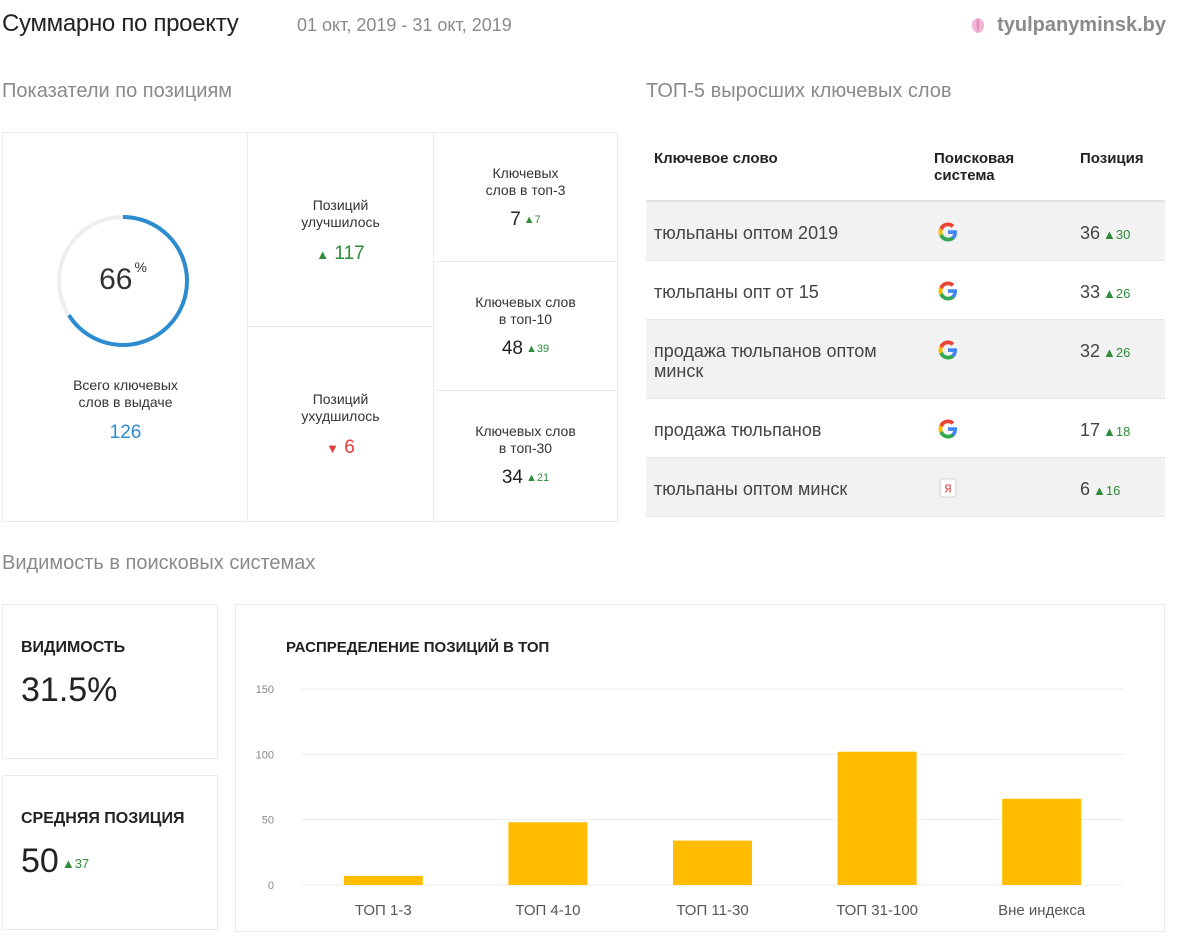 The width and height of the screenshot is (1200, 947). Describe the element at coordinates (1112, 158) in the screenshot. I see `col-position: Позиция` at that location.